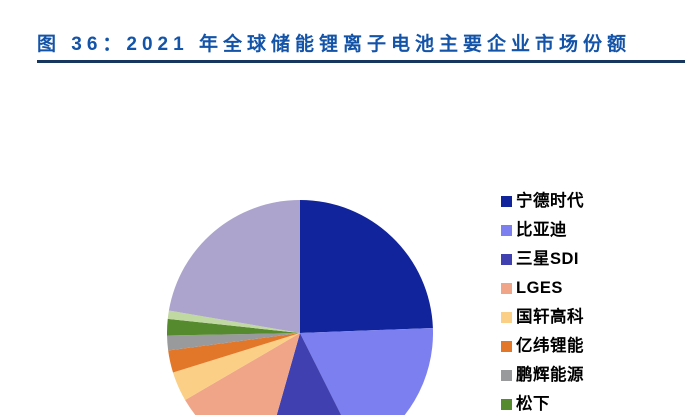 This screenshot has height=415, width=687. I want to click on legend-item-亿纬锂能: 亿纬锂能, so click(542, 346).